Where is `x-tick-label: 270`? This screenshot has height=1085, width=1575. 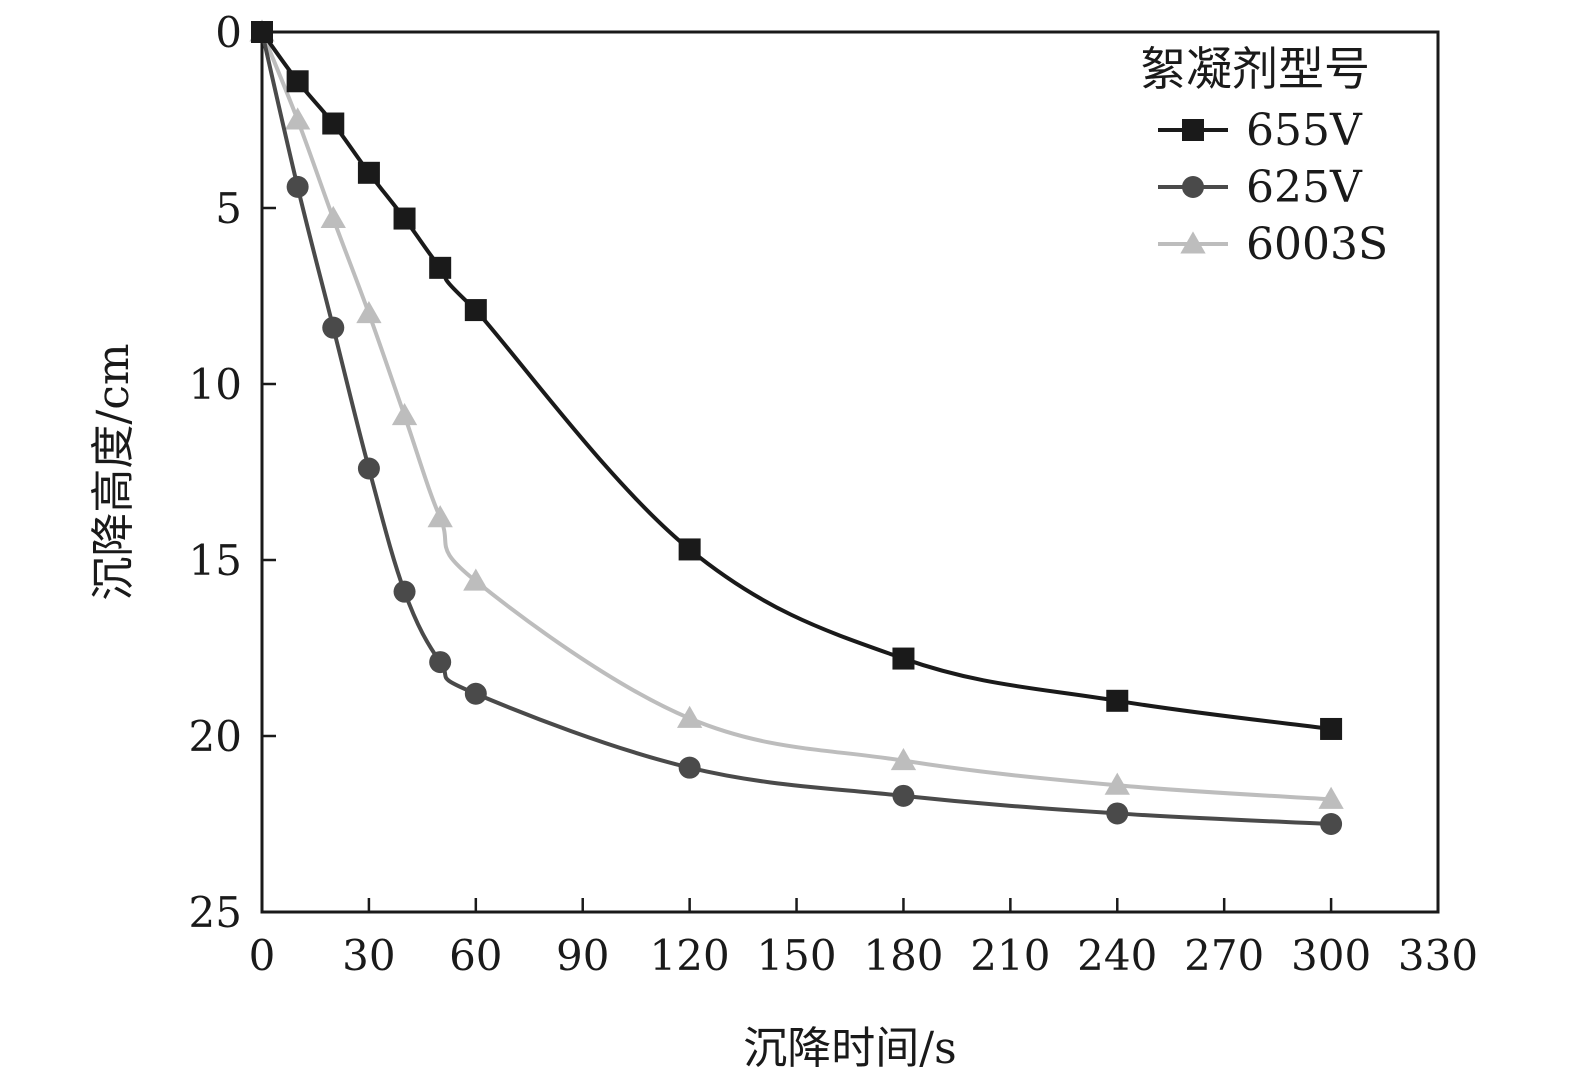
x-tick-label: 270 is located at coordinates (1224, 955).